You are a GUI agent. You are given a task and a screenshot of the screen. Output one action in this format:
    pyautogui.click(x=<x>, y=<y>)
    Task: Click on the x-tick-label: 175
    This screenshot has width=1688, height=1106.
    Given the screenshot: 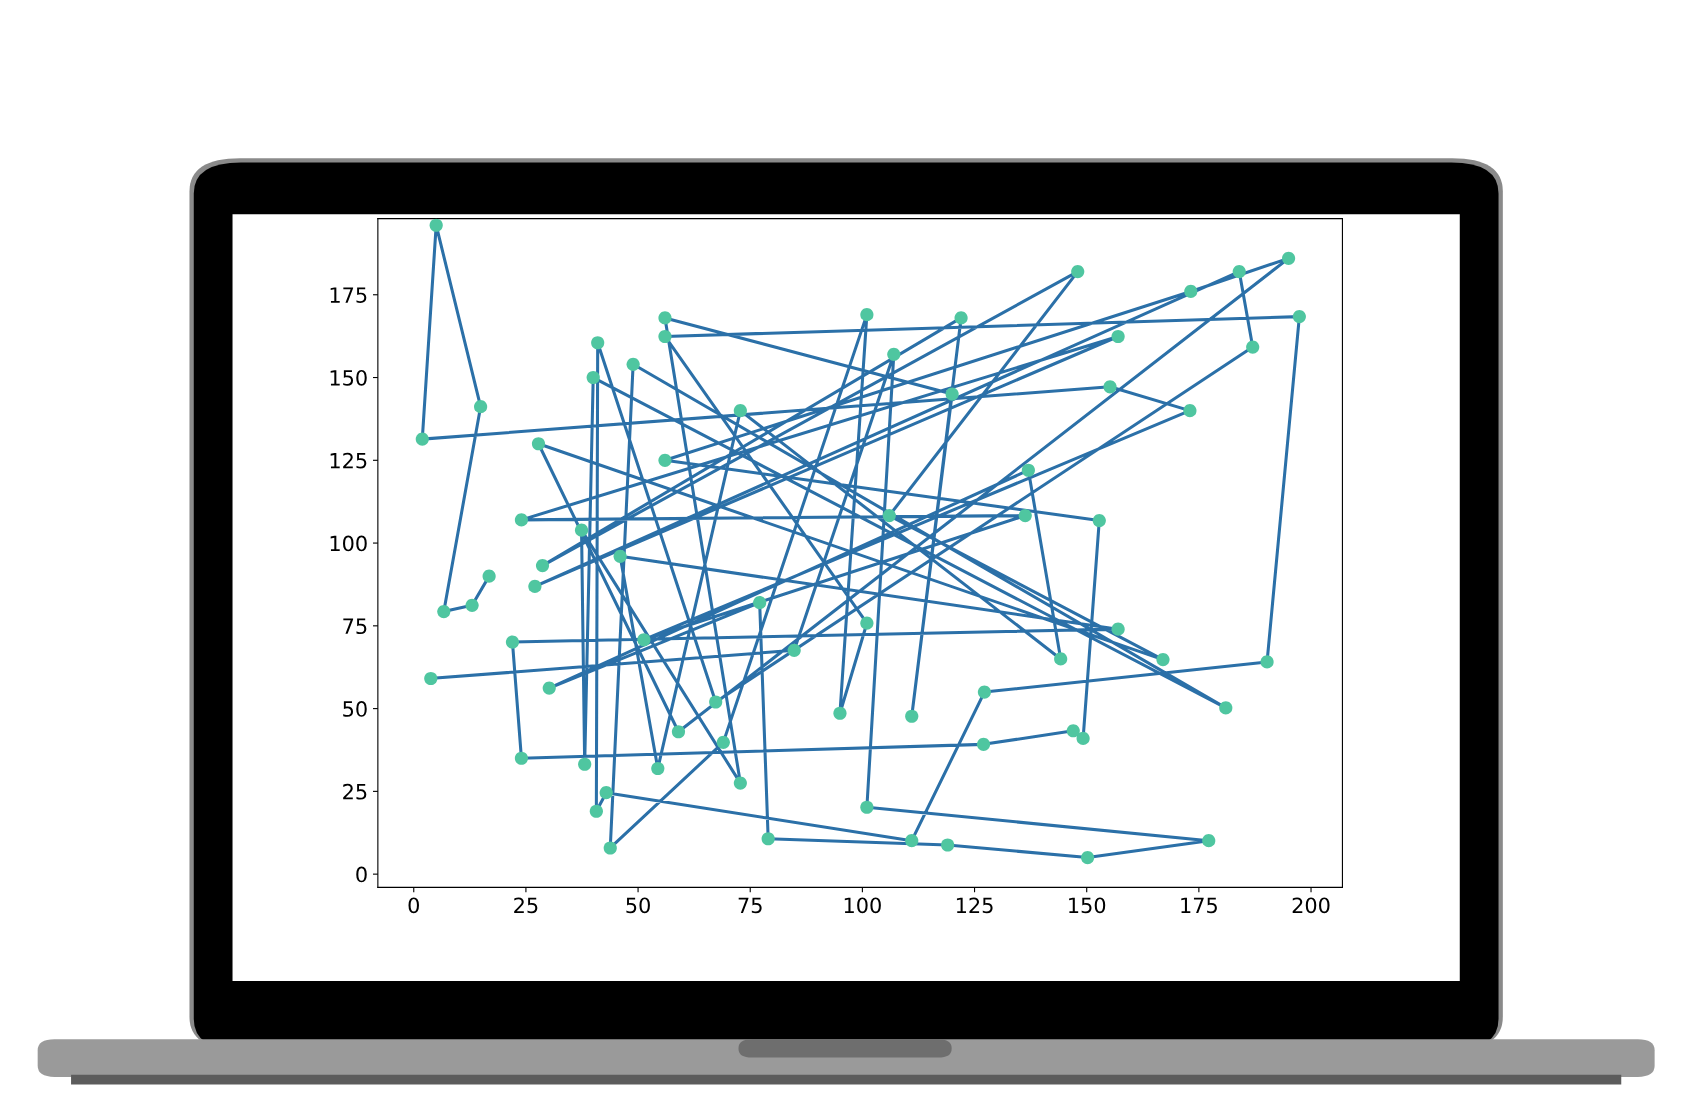 What is the action you would take?
    pyautogui.click(x=1199, y=905)
    